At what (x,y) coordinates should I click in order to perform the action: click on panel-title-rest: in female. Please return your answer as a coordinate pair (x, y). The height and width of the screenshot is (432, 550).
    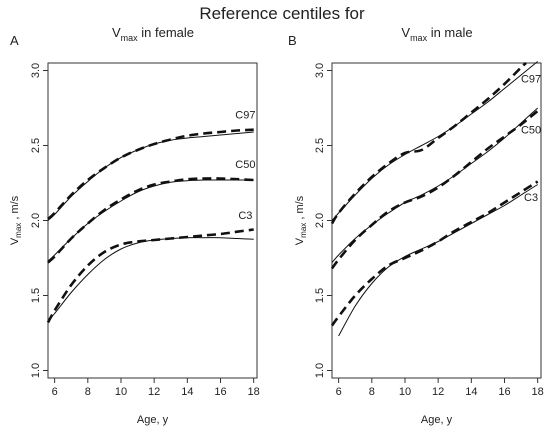
    Looking at the image, I should click on (166, 32).